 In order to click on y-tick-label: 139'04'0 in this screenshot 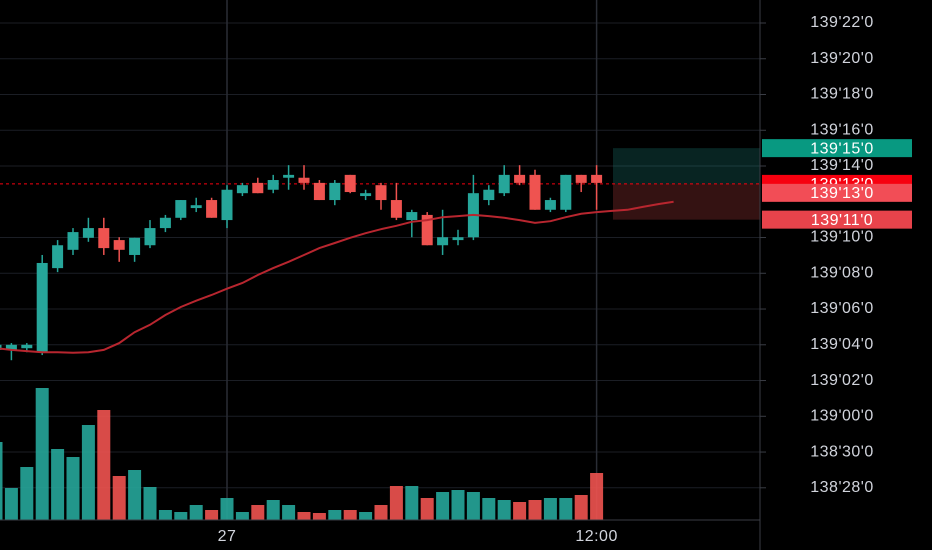, I will do `click(842, 344)`.